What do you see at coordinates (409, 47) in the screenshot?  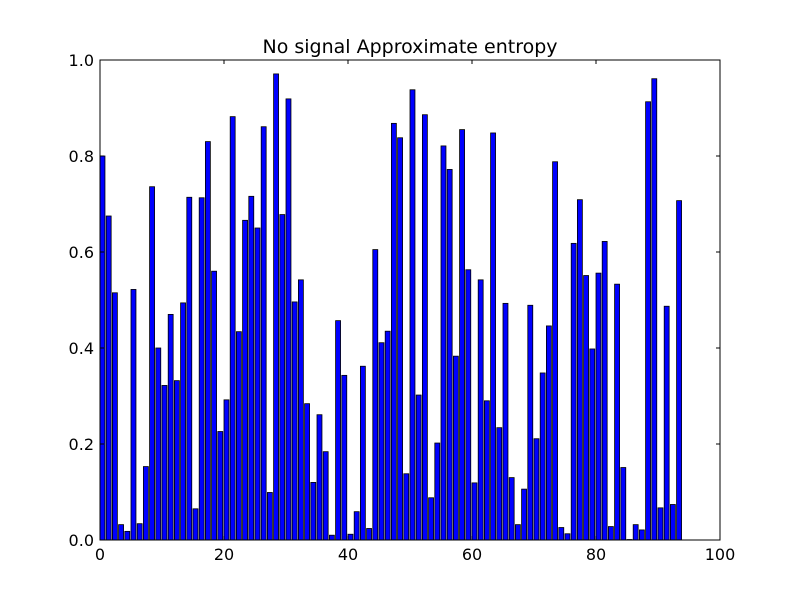 I see `chart-title: No signal Approximate entropy` at bounding box center [409, 47].